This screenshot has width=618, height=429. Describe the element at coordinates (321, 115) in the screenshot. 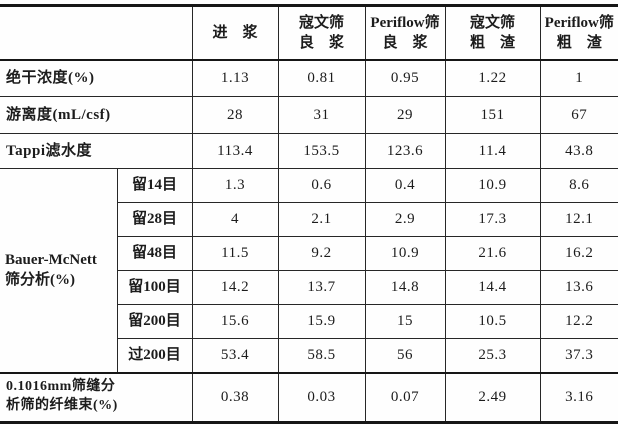

I see `value-cell: 31` at that location.